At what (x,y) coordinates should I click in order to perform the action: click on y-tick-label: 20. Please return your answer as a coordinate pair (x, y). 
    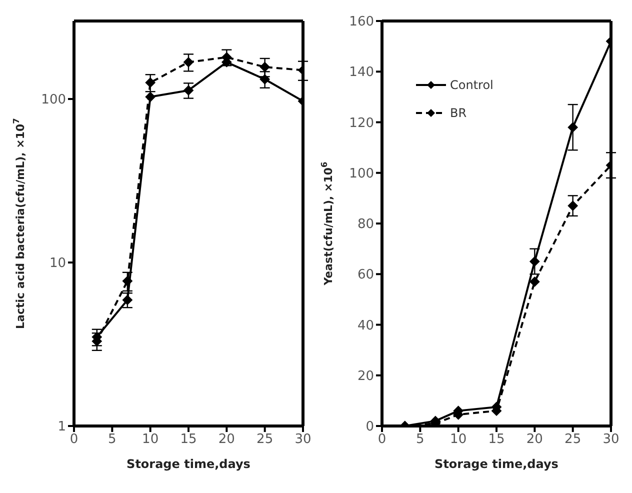
    Looking at the image, I should click on (365, 376).